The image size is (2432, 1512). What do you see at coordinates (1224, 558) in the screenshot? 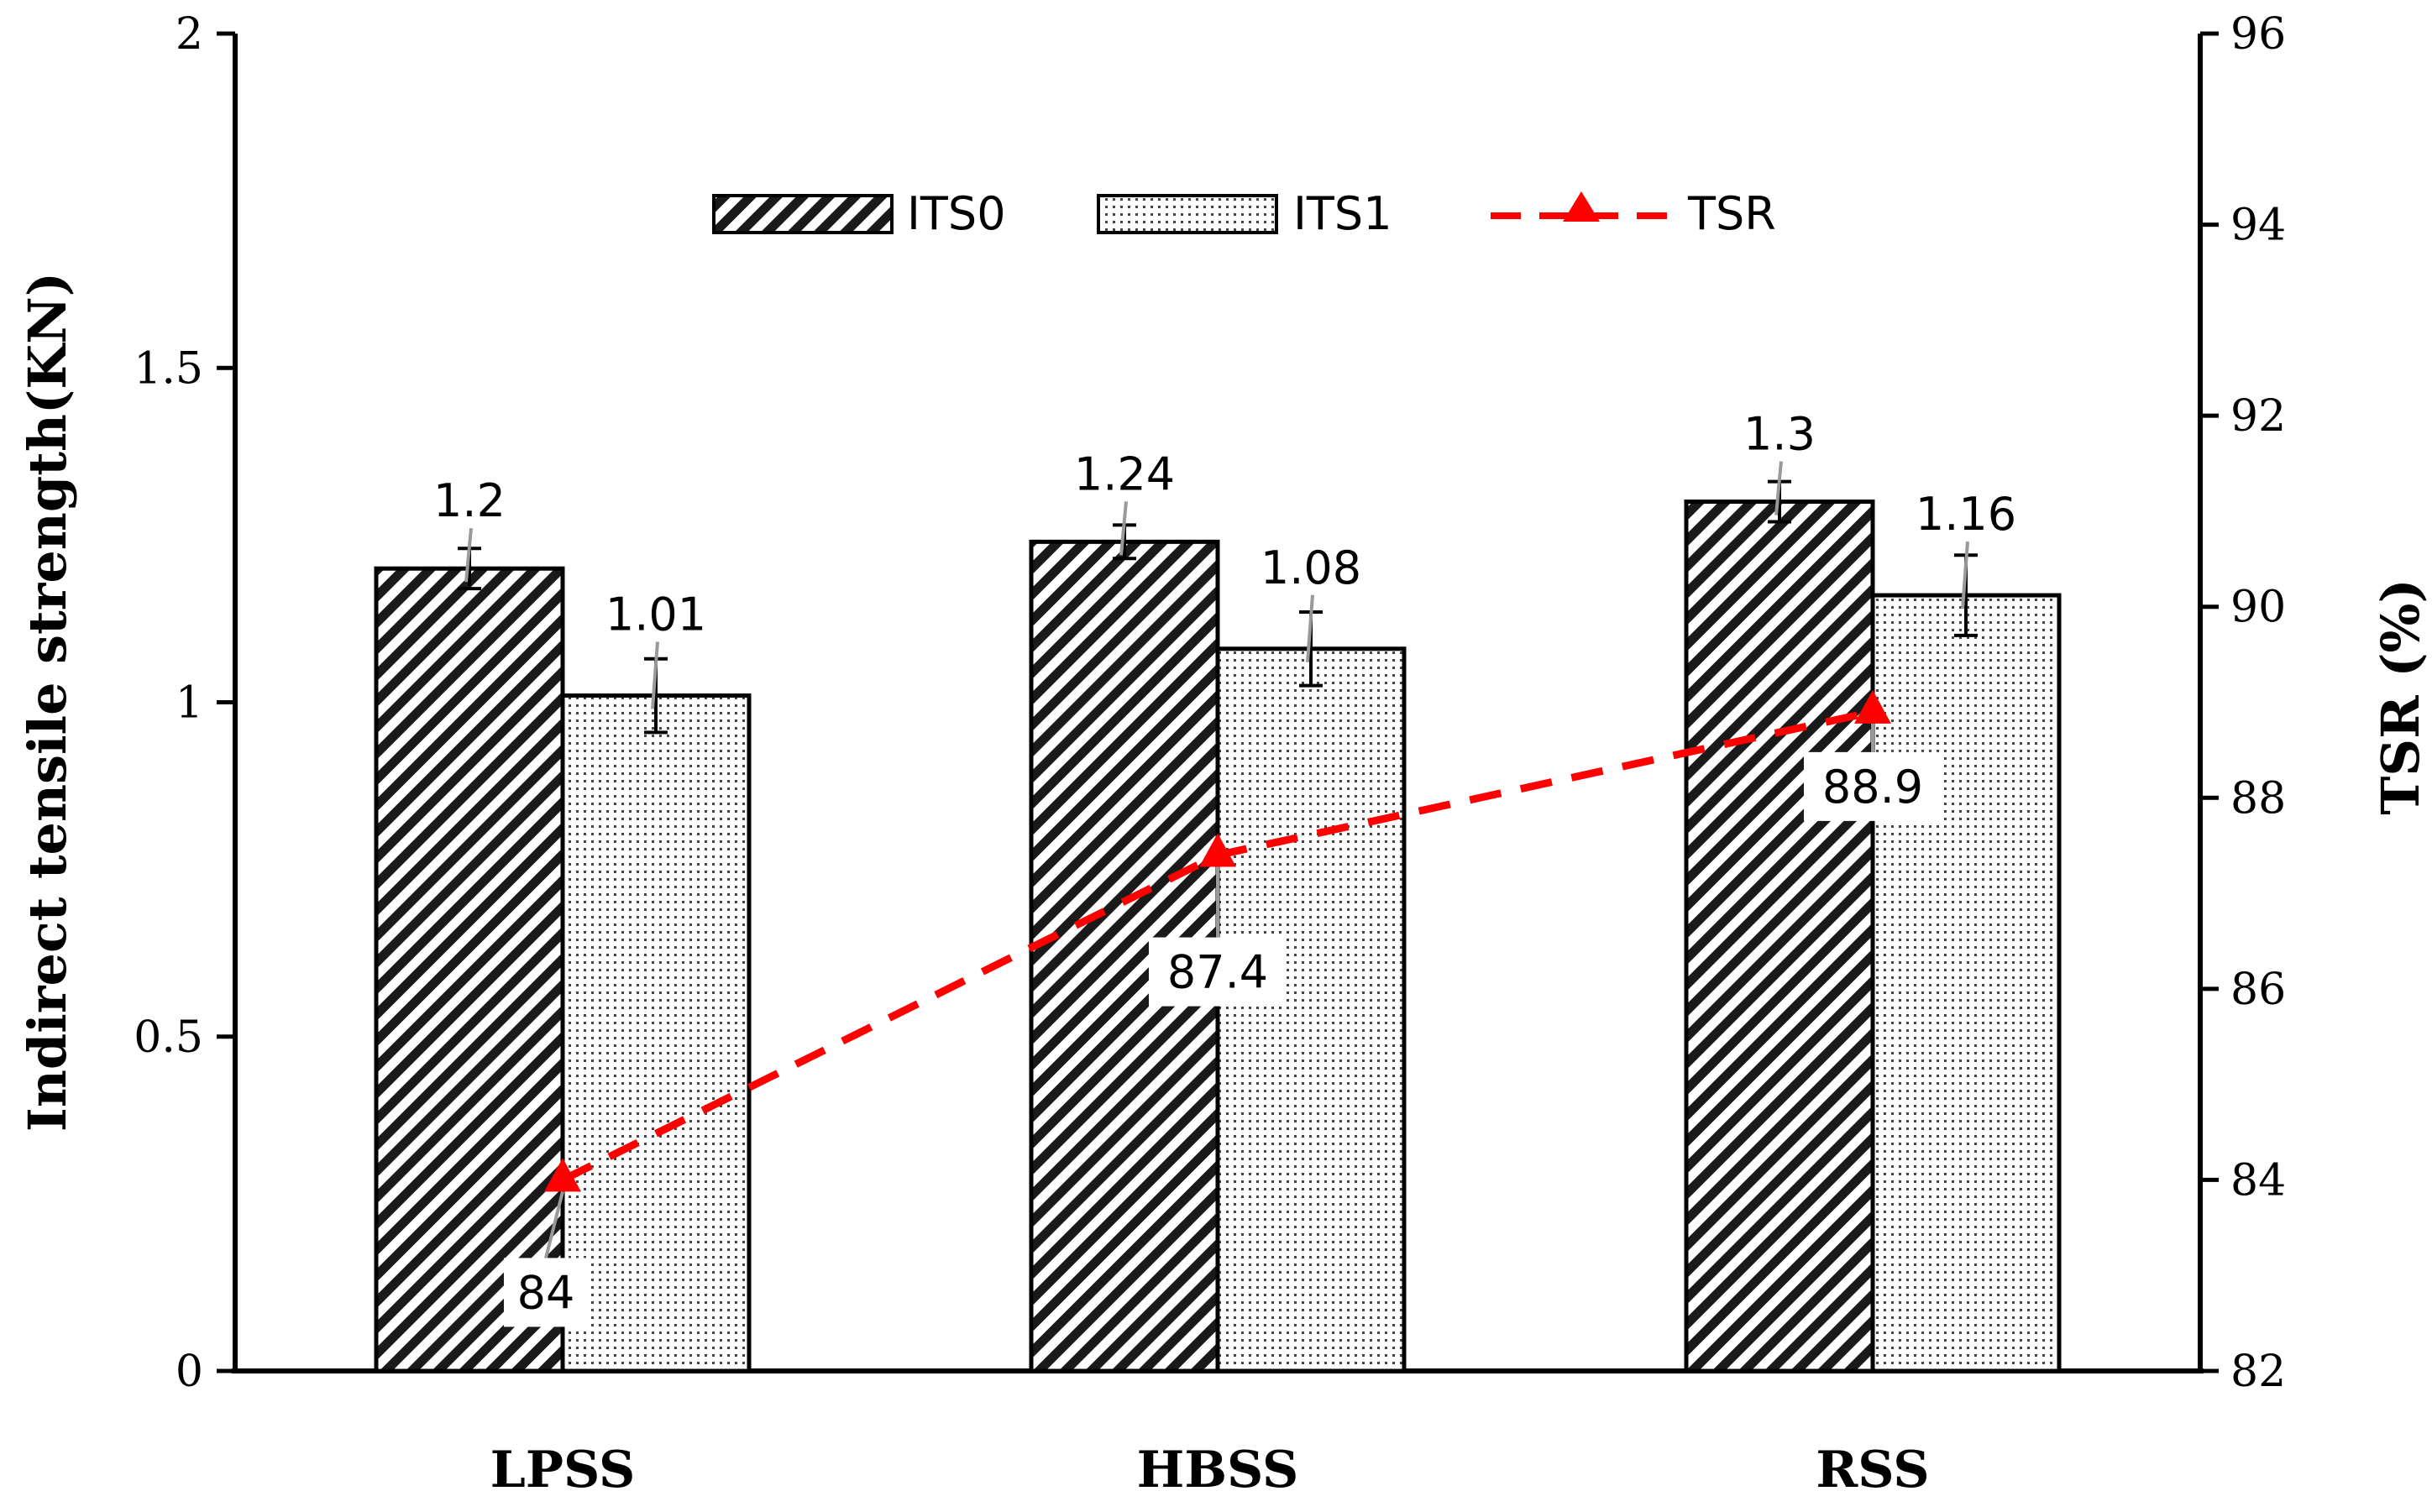
I see `bar-data-labels: 1.2 1.01 1.24 1.08 1.3 1.16` at bounding box center [1224, 558].